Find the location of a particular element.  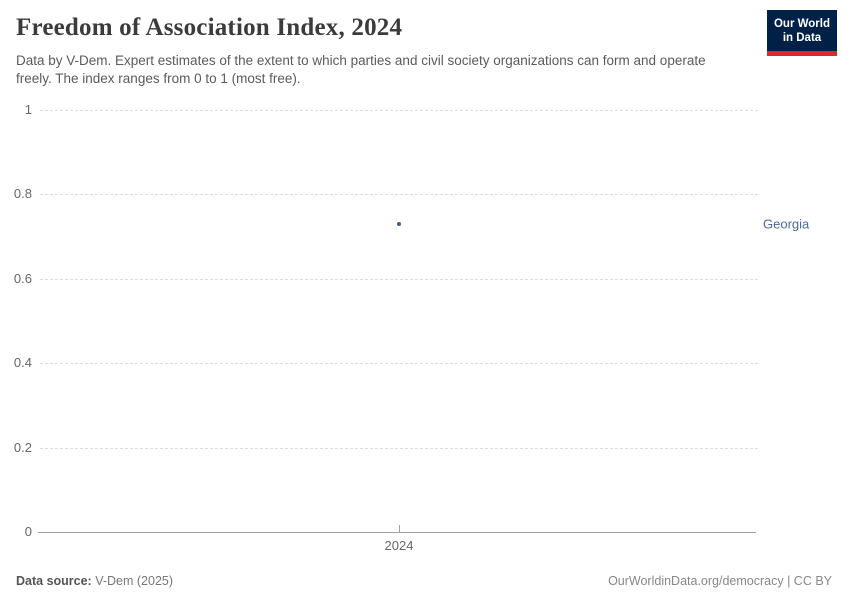

owid-logo: Our World in Data is located at coordinates (802, 33).